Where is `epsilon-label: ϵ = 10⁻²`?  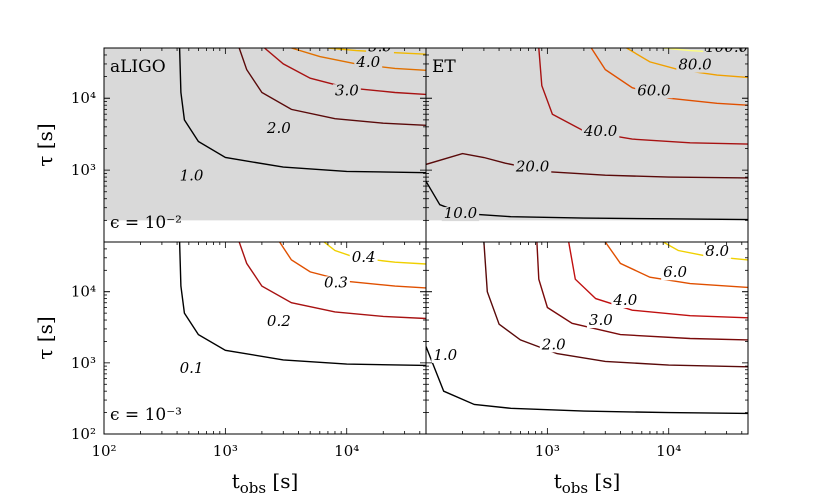
epsilon-label: ϵ = 10⁻² is located at coordinates (146, 223).